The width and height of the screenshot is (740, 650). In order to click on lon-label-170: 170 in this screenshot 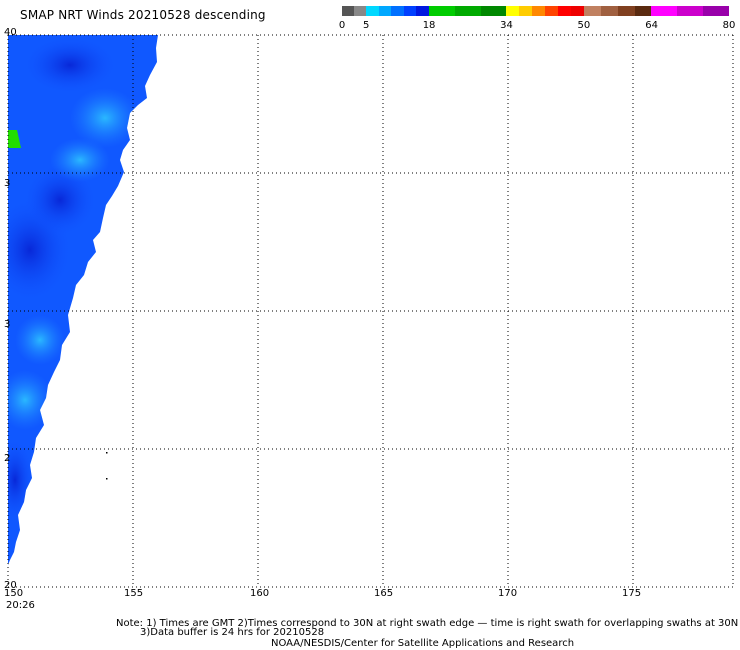, I will do `click(508, 593)`.